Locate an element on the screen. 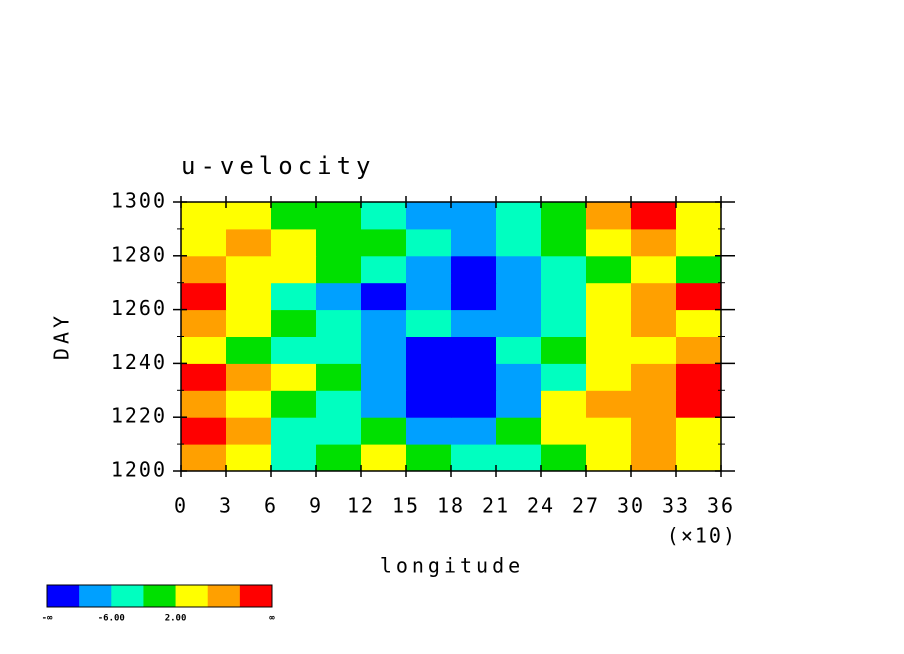 This screenshot has width=904, height=654. chart-title: u-velocity is located at coordinates (278, 166).